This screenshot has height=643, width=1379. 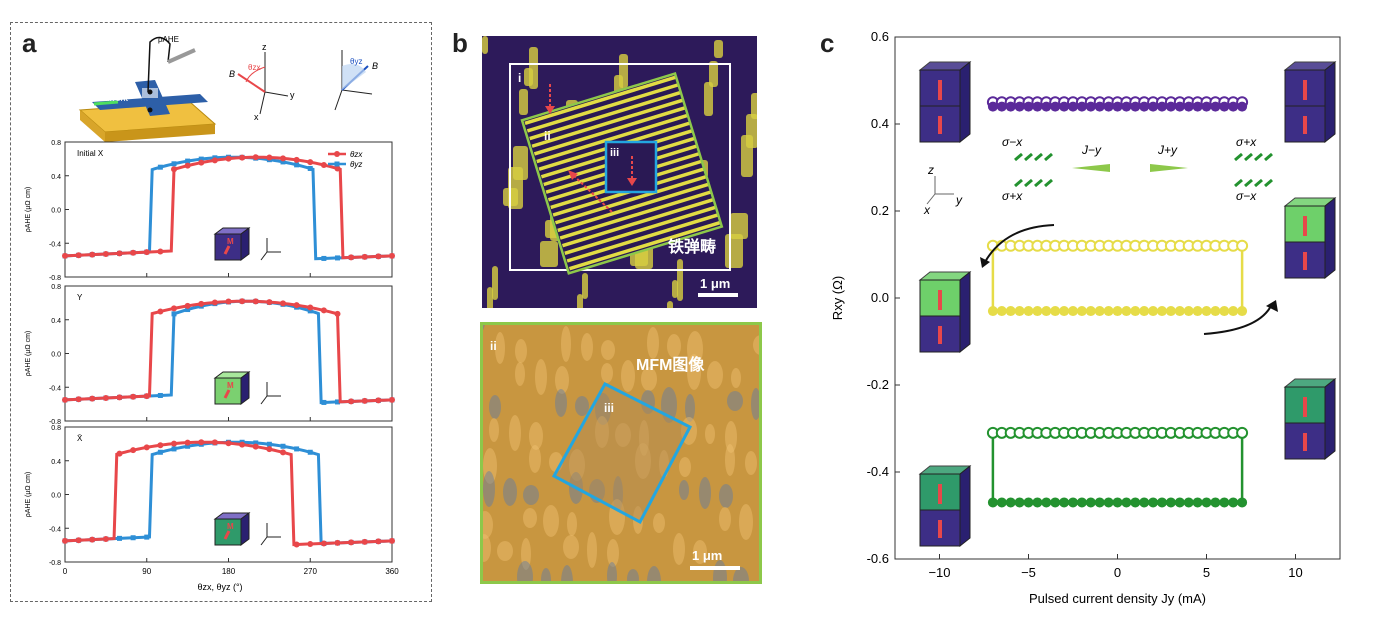 I want to click on top-scale-label: 1 μm, so click(x=715, y=283).